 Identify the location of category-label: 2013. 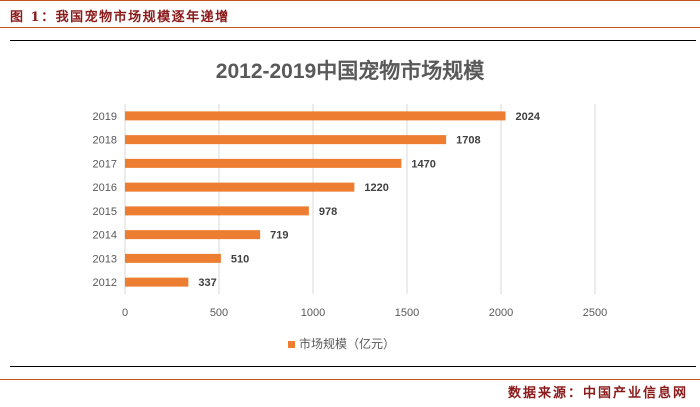
(105, 259).